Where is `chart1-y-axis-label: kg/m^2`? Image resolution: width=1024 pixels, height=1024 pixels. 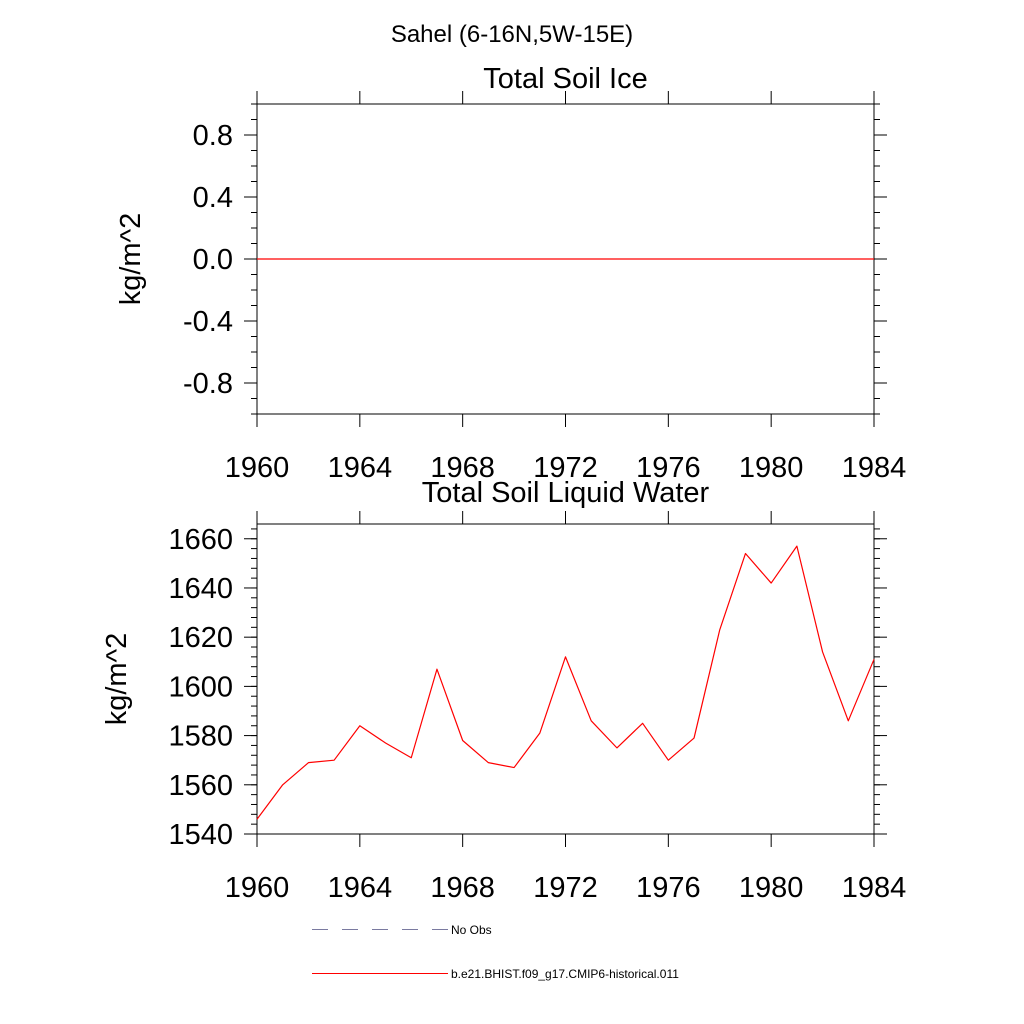 chart1-y-axis-label: kg/m^2 is located at coordinates (117, 679).